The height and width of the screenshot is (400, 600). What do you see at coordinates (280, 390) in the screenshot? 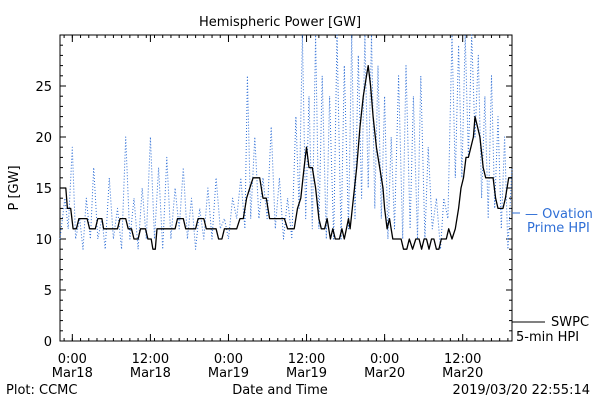
I see `x-axis-label: Date and Time` at bounding box center [280, 390].